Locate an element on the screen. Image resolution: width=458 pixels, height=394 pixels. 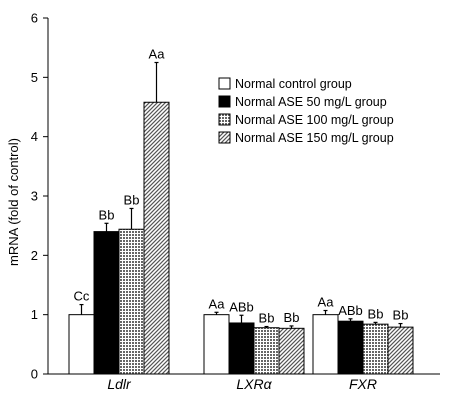
y-axis-label: mRNA (fold of control) is located at coordinates (13, 202).